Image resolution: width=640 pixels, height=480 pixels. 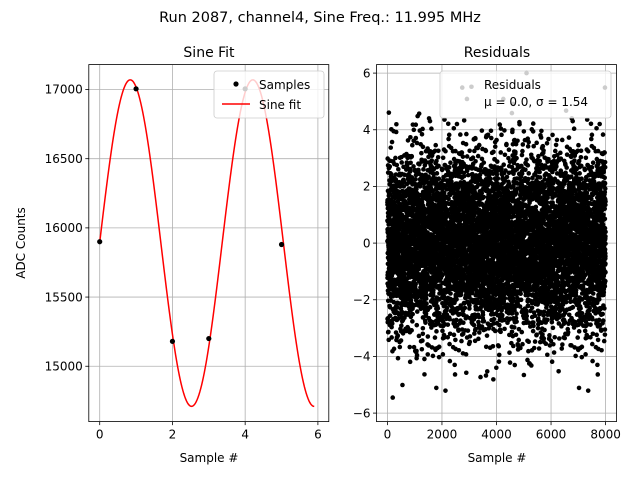 I want to click on y-tick-label: 16500, so click(x=64, y=159).